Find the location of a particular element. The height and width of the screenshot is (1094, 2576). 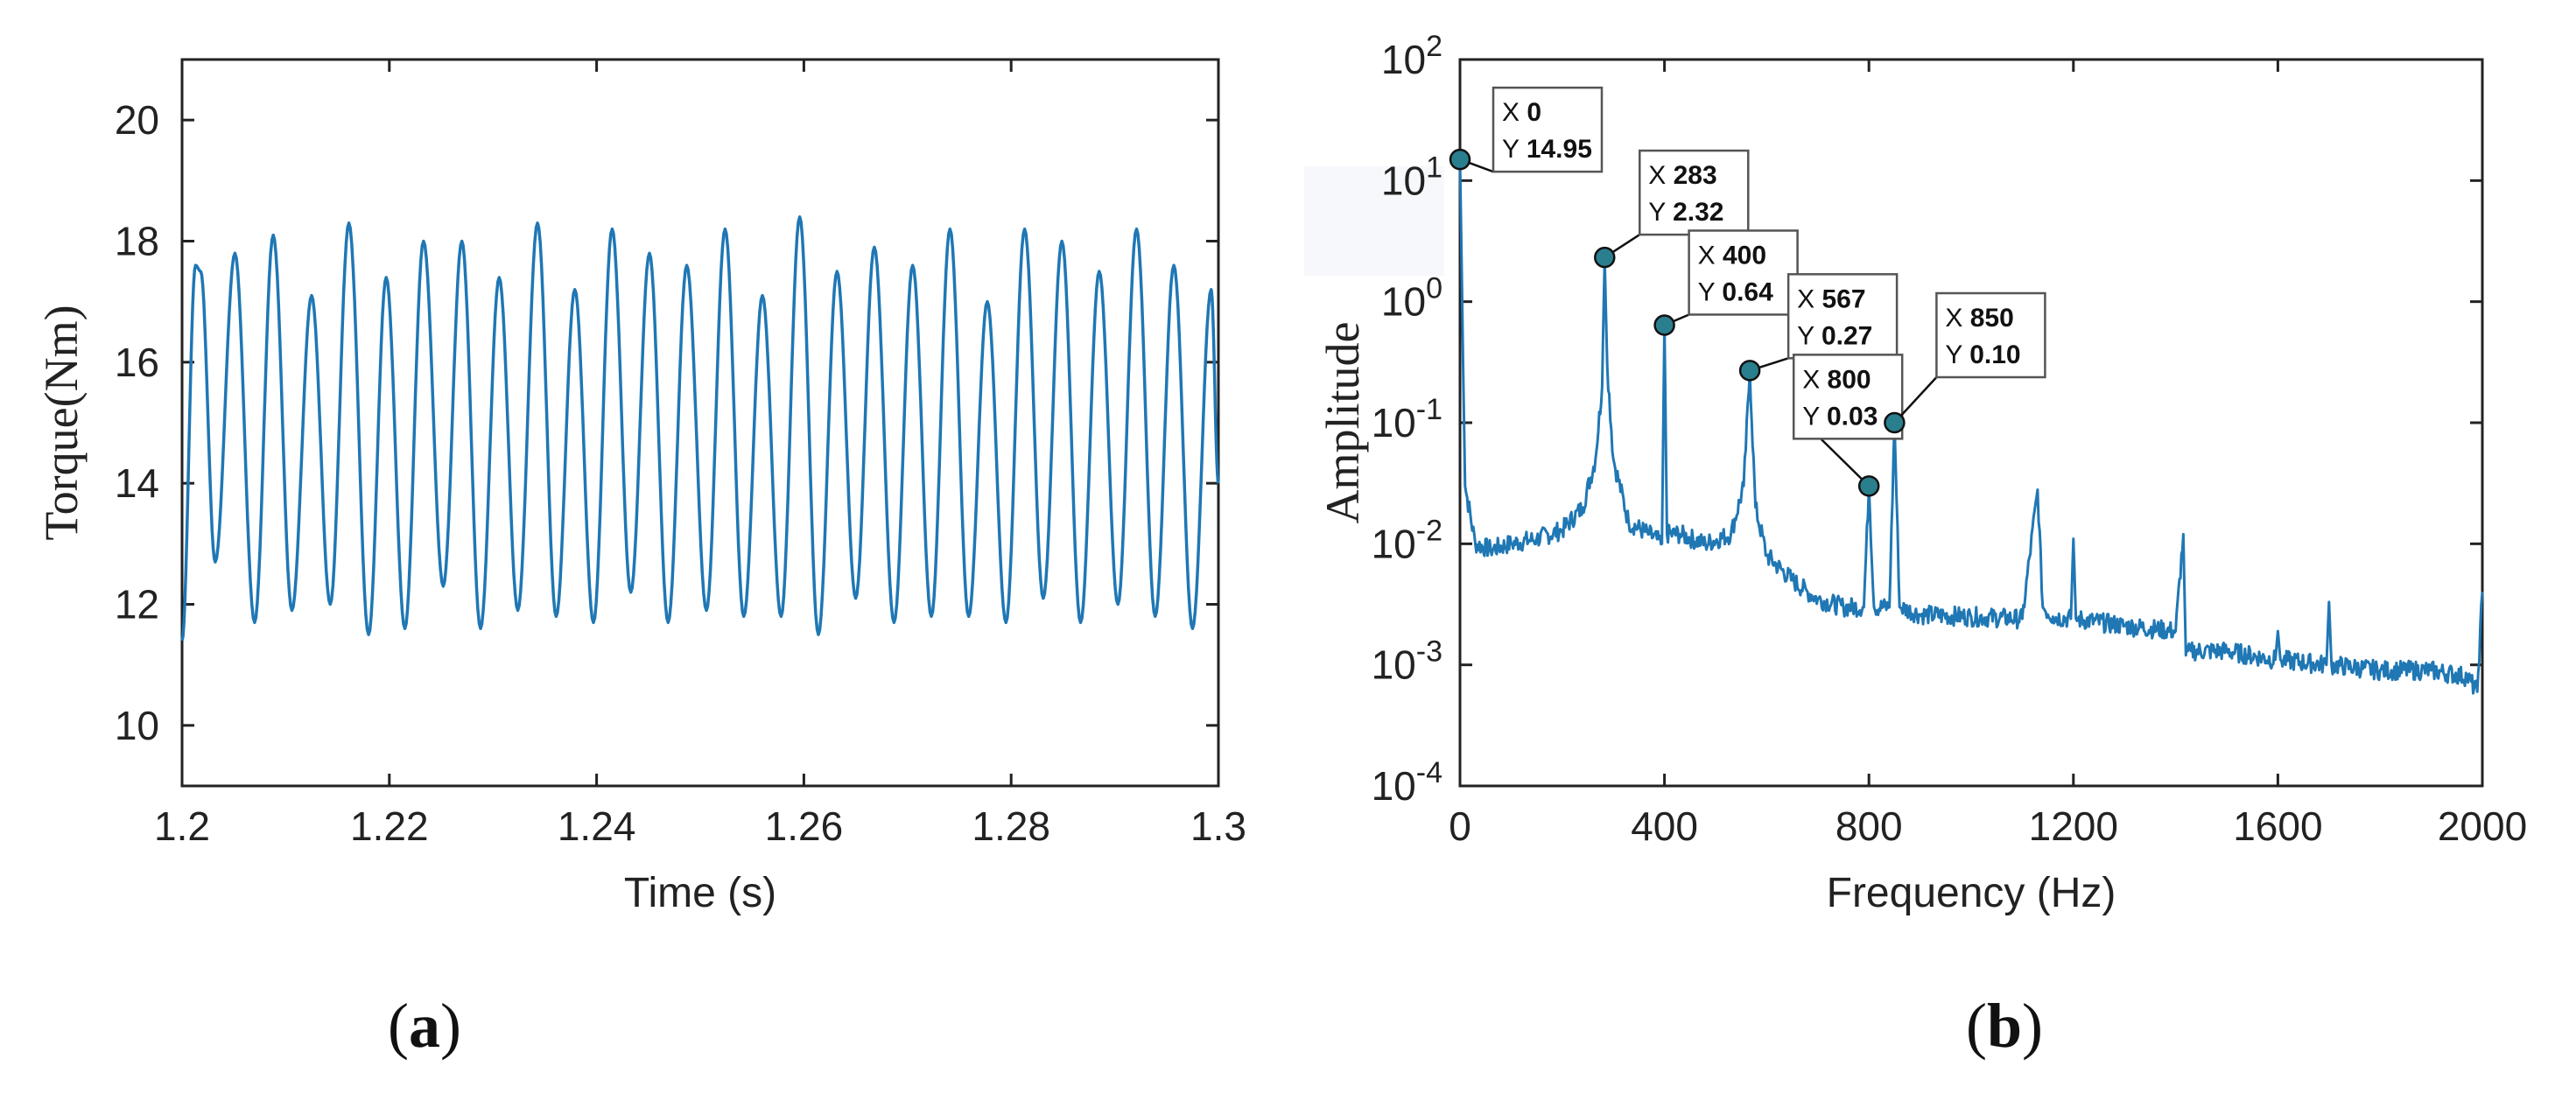

y-tick-label: 10 is located at coordinates (137, 725).